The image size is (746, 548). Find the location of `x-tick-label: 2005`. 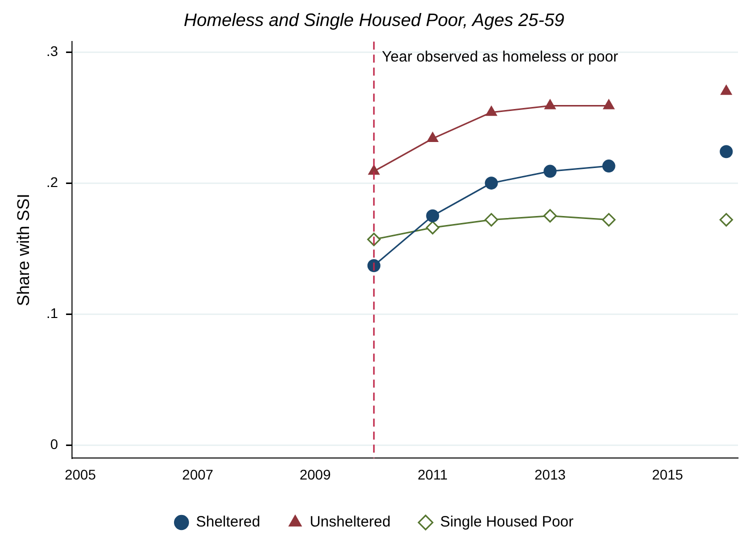

x-tick-label: 2005 is located at coordinates (80, 474).